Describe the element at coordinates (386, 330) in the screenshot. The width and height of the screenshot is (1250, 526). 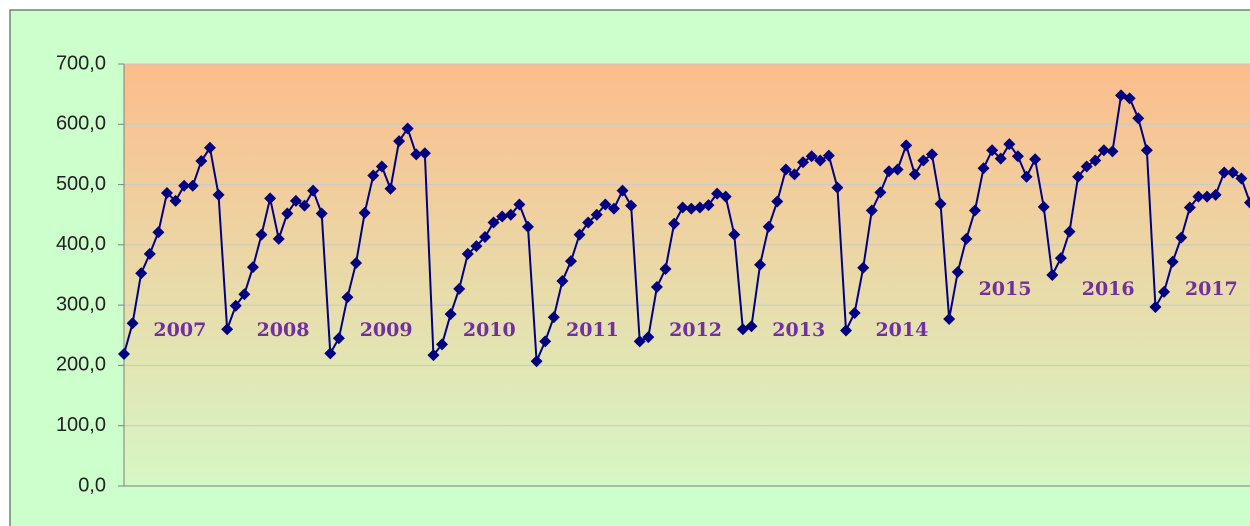
I see `year-label: 2009` at that location.